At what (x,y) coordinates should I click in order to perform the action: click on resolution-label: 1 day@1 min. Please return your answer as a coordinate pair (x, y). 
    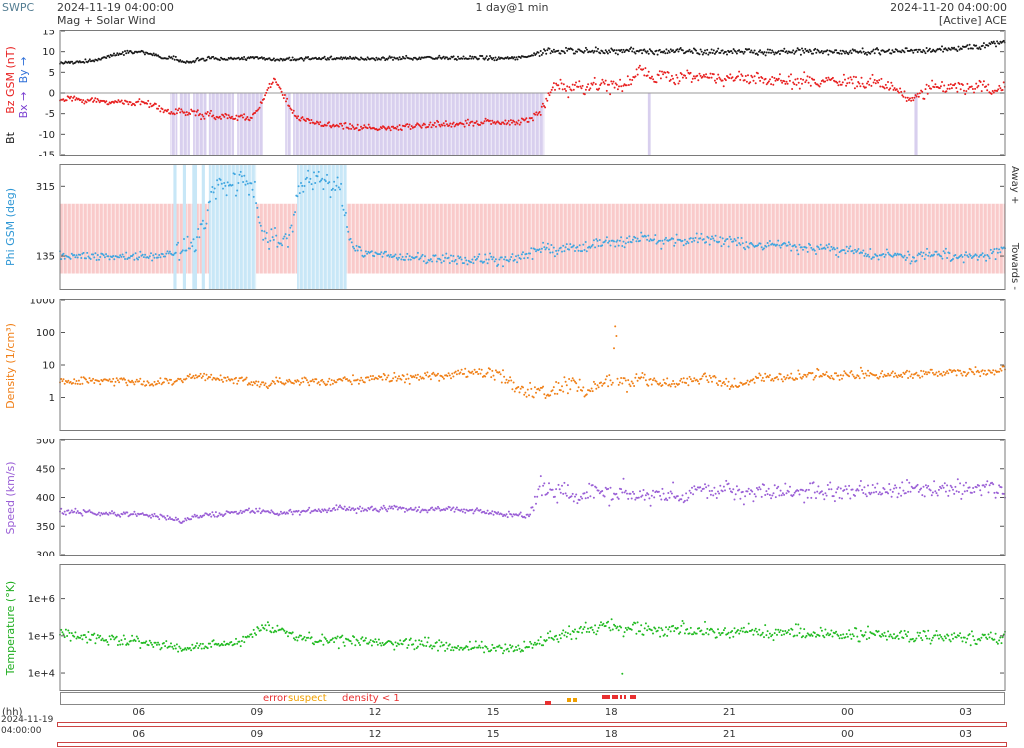
    Looking at the image, I should click on (512, 7).